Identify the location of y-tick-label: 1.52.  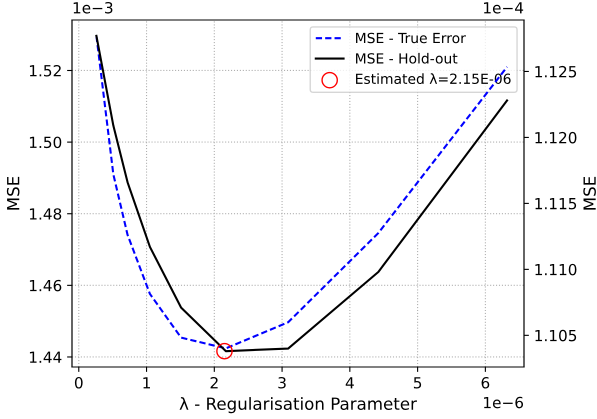
(45, 70).